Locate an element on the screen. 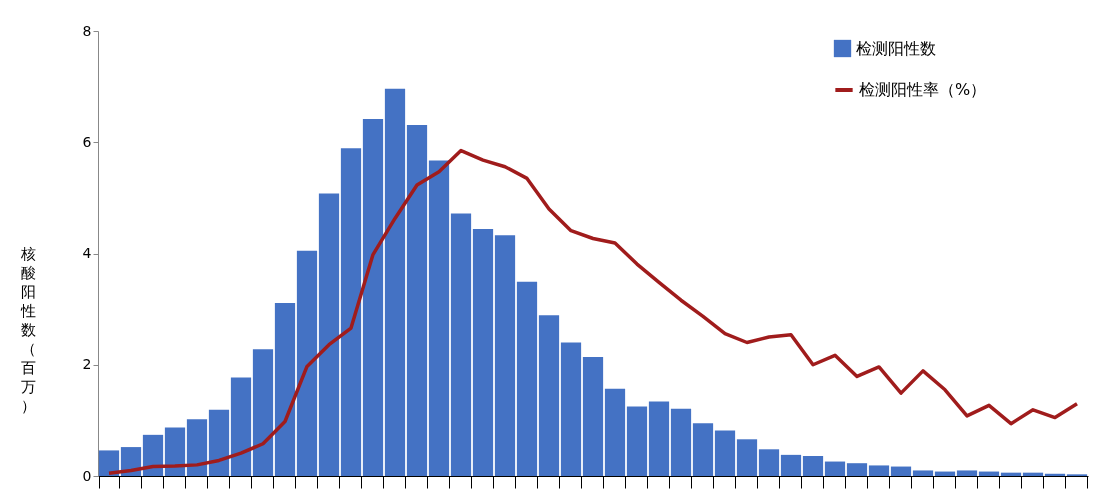  legend-label: 检测阳性率（%） is located at coordinates (923, 89).